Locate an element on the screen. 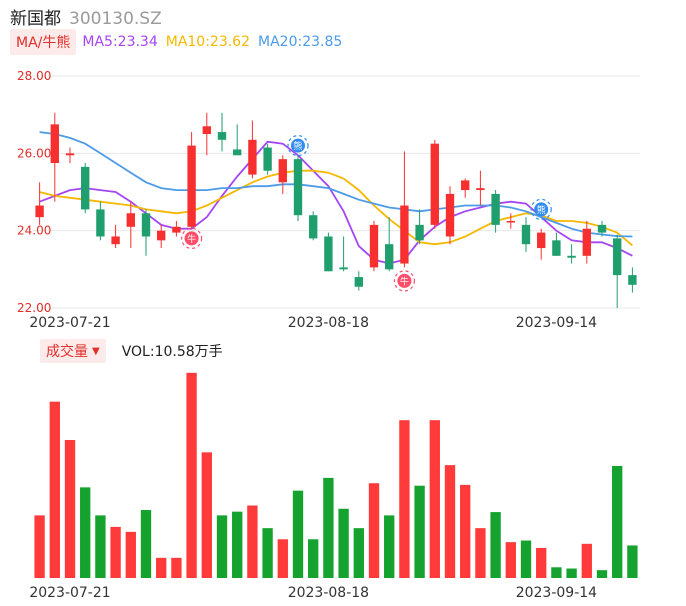 This screenshot has height=606, width=686. bear-marker-ring is located at coordinates (541, 209).